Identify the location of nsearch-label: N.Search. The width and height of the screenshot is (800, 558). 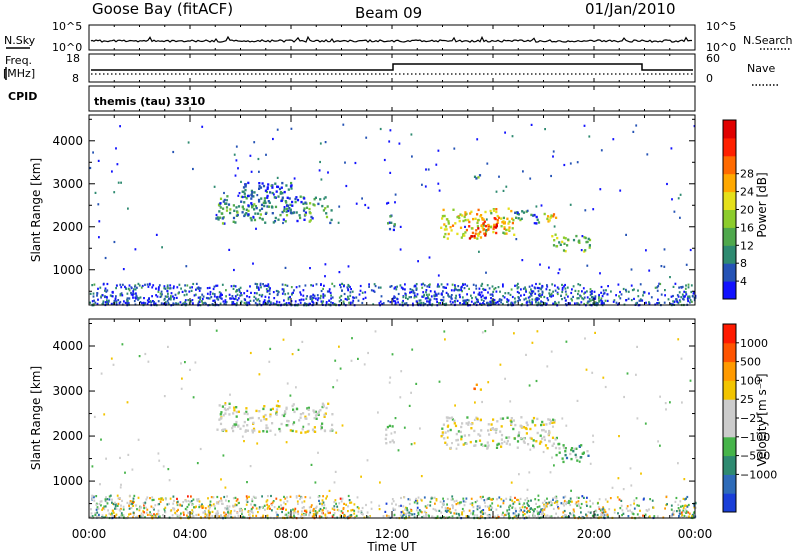
(768, 40).